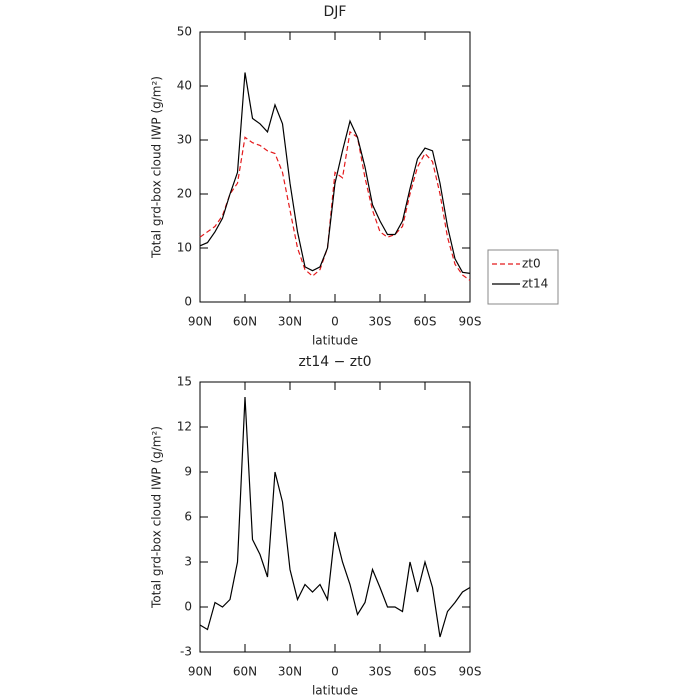  I want to click on y-tick-label: -3, so click(186, 652).